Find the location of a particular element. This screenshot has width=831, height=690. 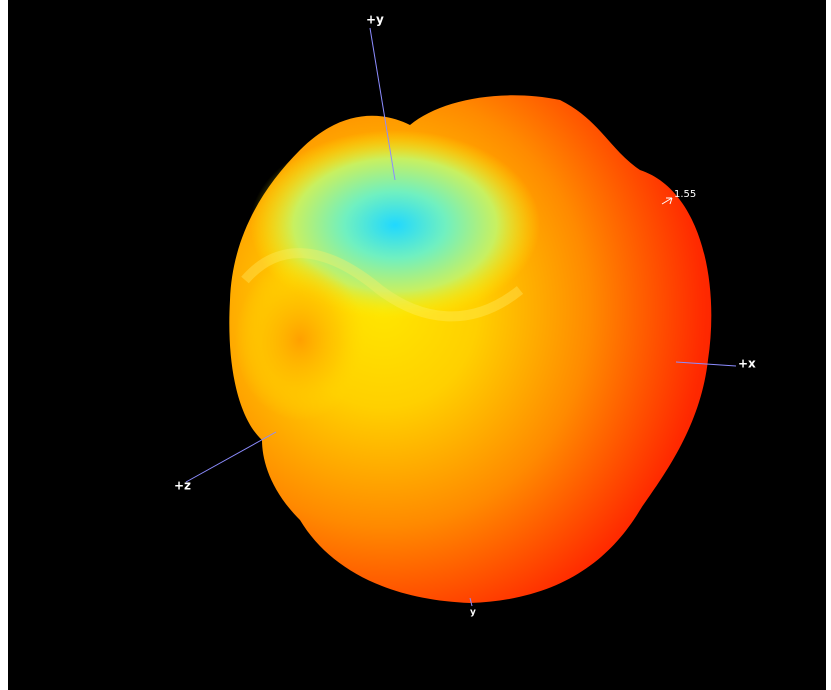

axis-label: +z is located at coordinates (182, 486).